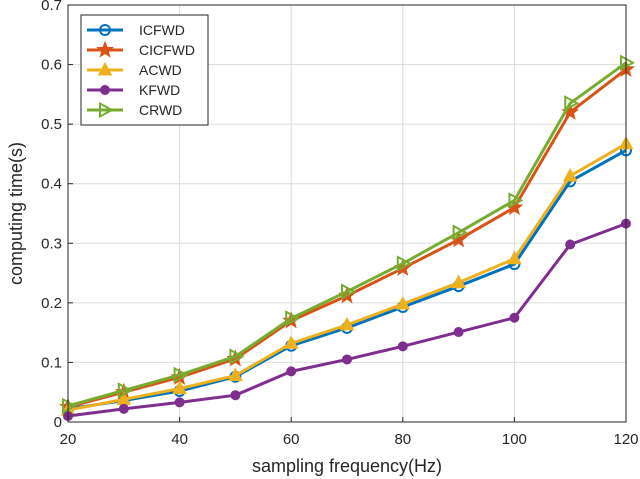 The width and height of the screenshot is (640, 479). What do you see at coordinates (160, 110) in the screenshot?
I see `legend-label: CRWD` at bounding box center [160, 110].